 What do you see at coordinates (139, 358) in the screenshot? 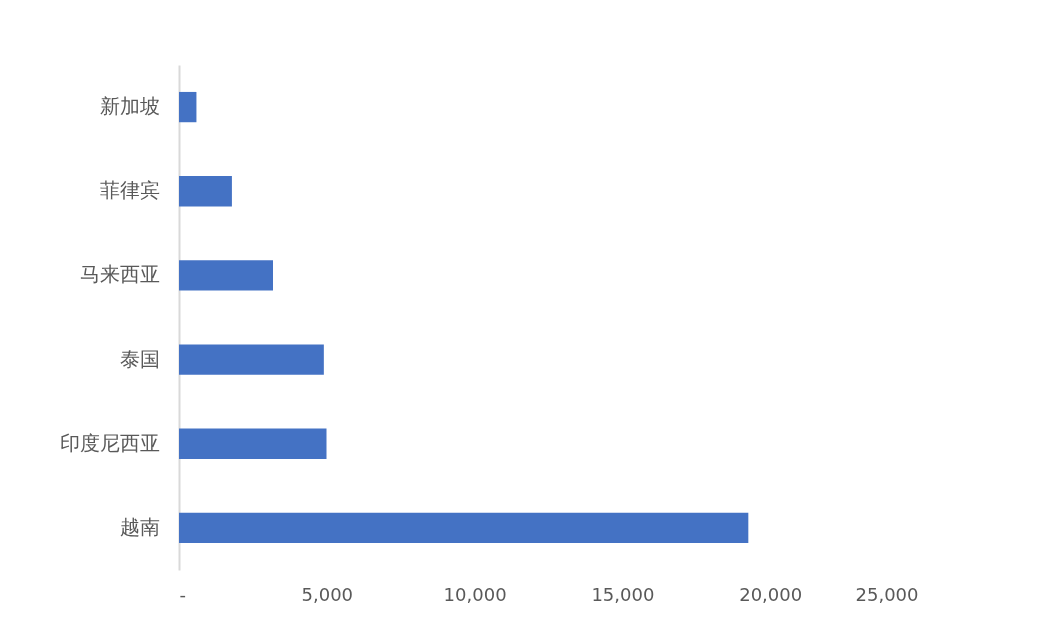
I see `y-tick-label: 泰国` at bounding box center [139, 358].